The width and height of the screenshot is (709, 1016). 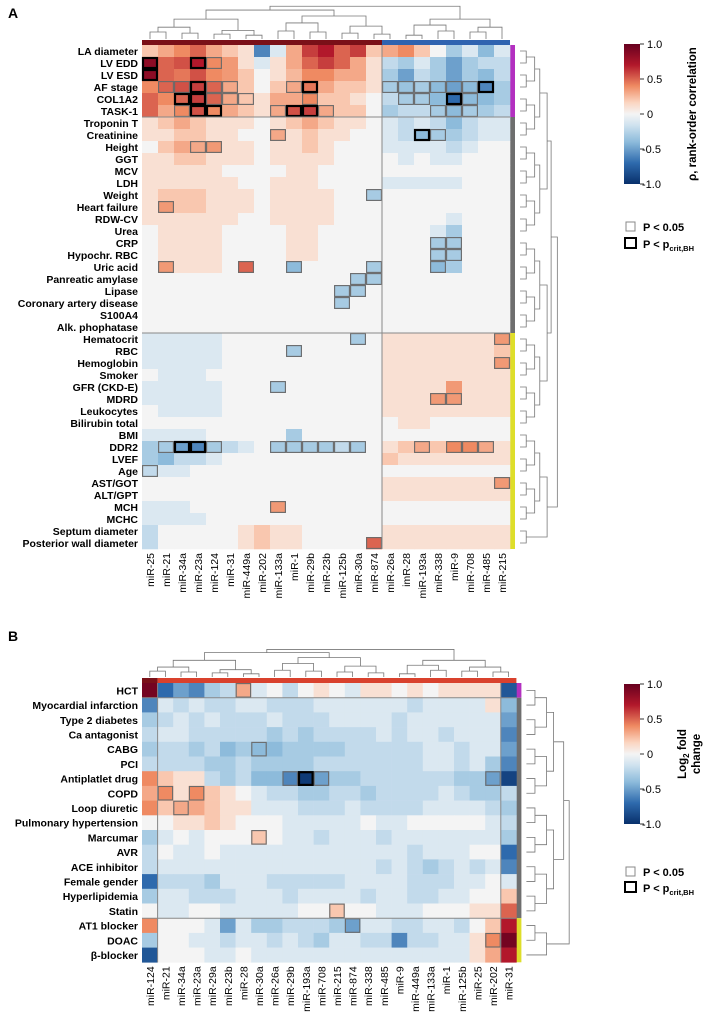 I want to click on row-label: ACE inhibitor, so click(x=104, y=868).